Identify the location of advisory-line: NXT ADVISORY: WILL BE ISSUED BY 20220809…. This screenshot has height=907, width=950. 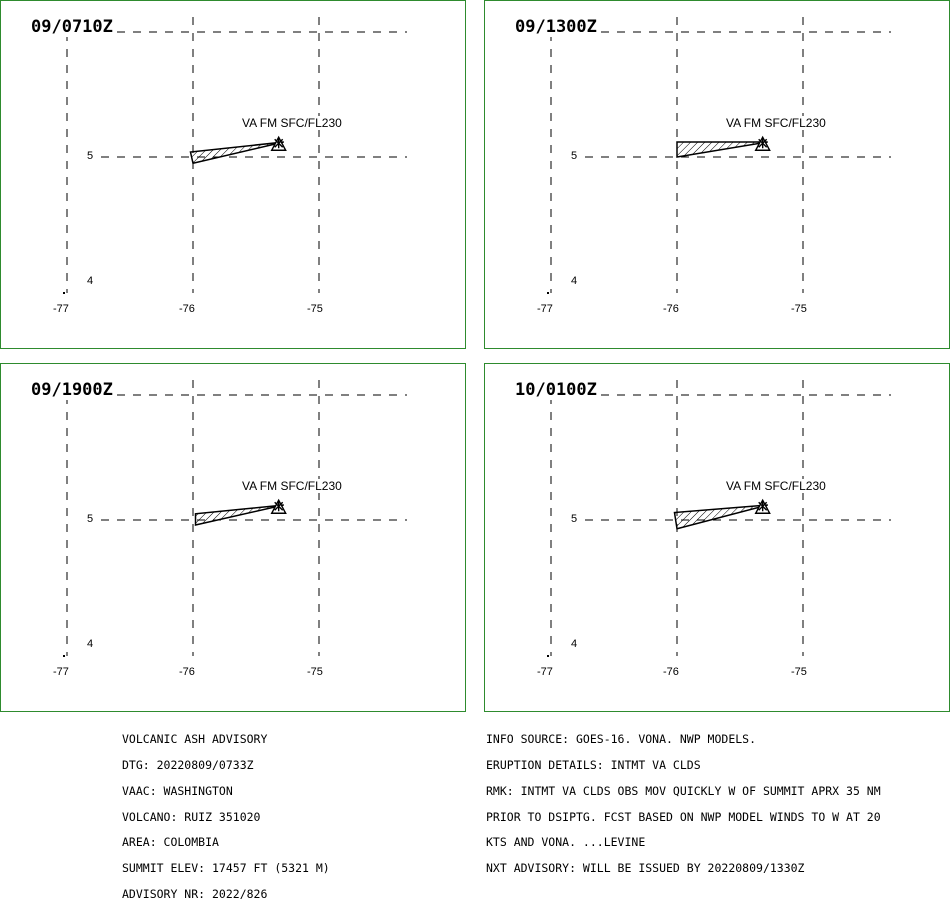
(683, 868).